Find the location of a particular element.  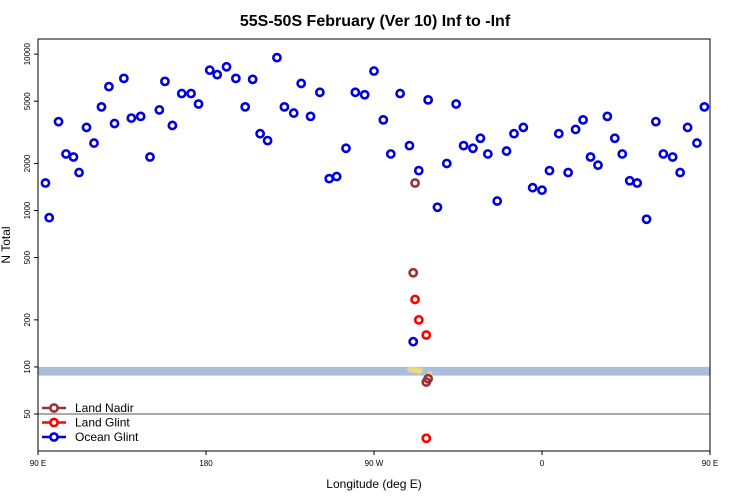

faint-points-layer is located at coordinates (419, 371).